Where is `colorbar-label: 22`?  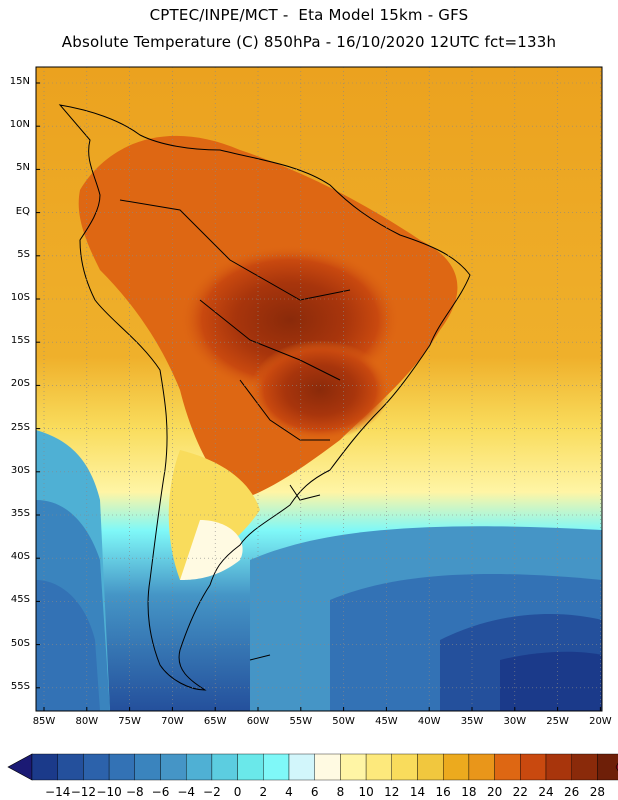 colorbar-label: 22 is located at coordinates (520, 792).